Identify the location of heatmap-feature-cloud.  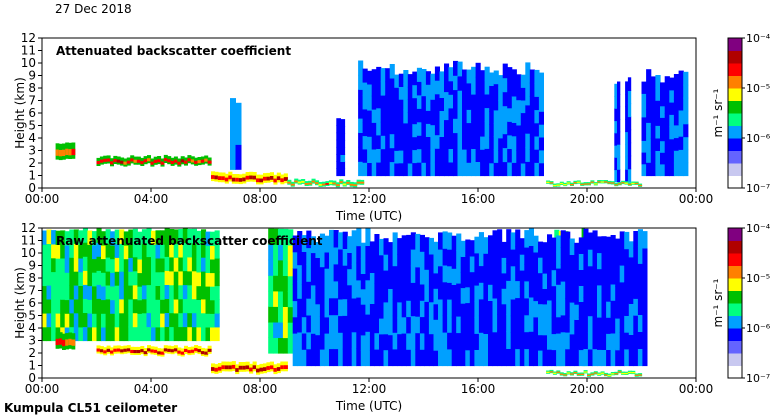
(236, 134).